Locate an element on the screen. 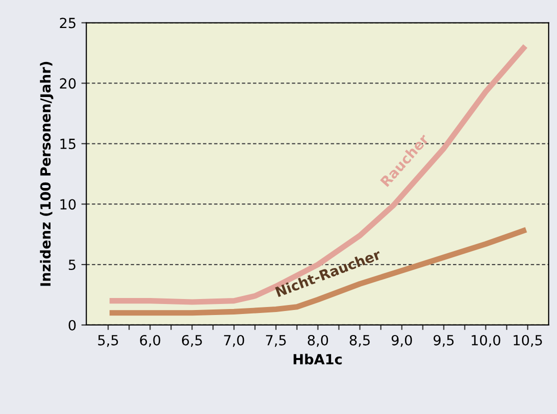  y-tick-label: 5 is located at coordinates (72, 265).